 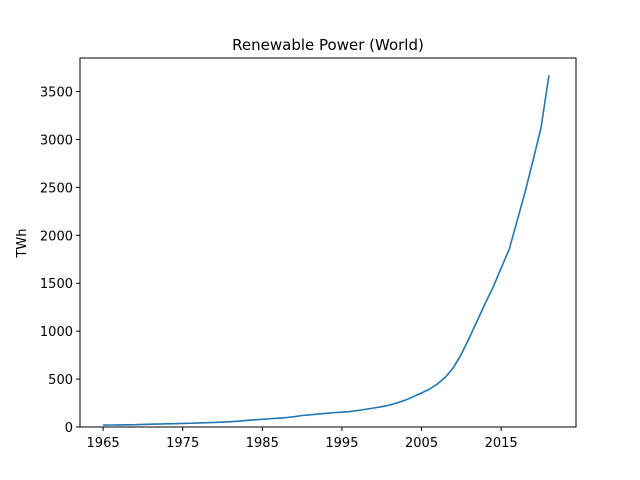 I want to click on x-axis-ticks: 1965 1975 1985 1995 2005 2015, so click(x=302, y=439).